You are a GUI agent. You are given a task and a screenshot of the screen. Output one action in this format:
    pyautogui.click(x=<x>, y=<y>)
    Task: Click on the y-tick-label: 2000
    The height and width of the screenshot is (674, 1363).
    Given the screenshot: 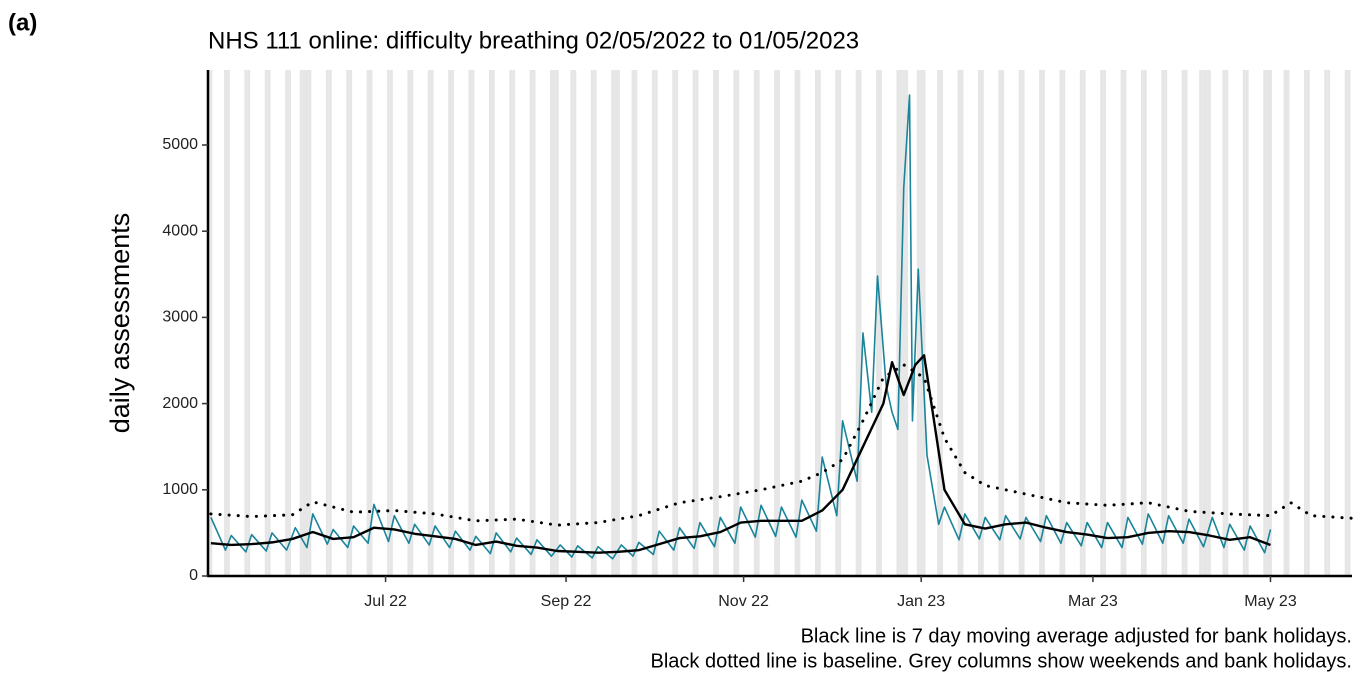 What is the action you would take?
    pyautogui.click(x=180, y=403)
    